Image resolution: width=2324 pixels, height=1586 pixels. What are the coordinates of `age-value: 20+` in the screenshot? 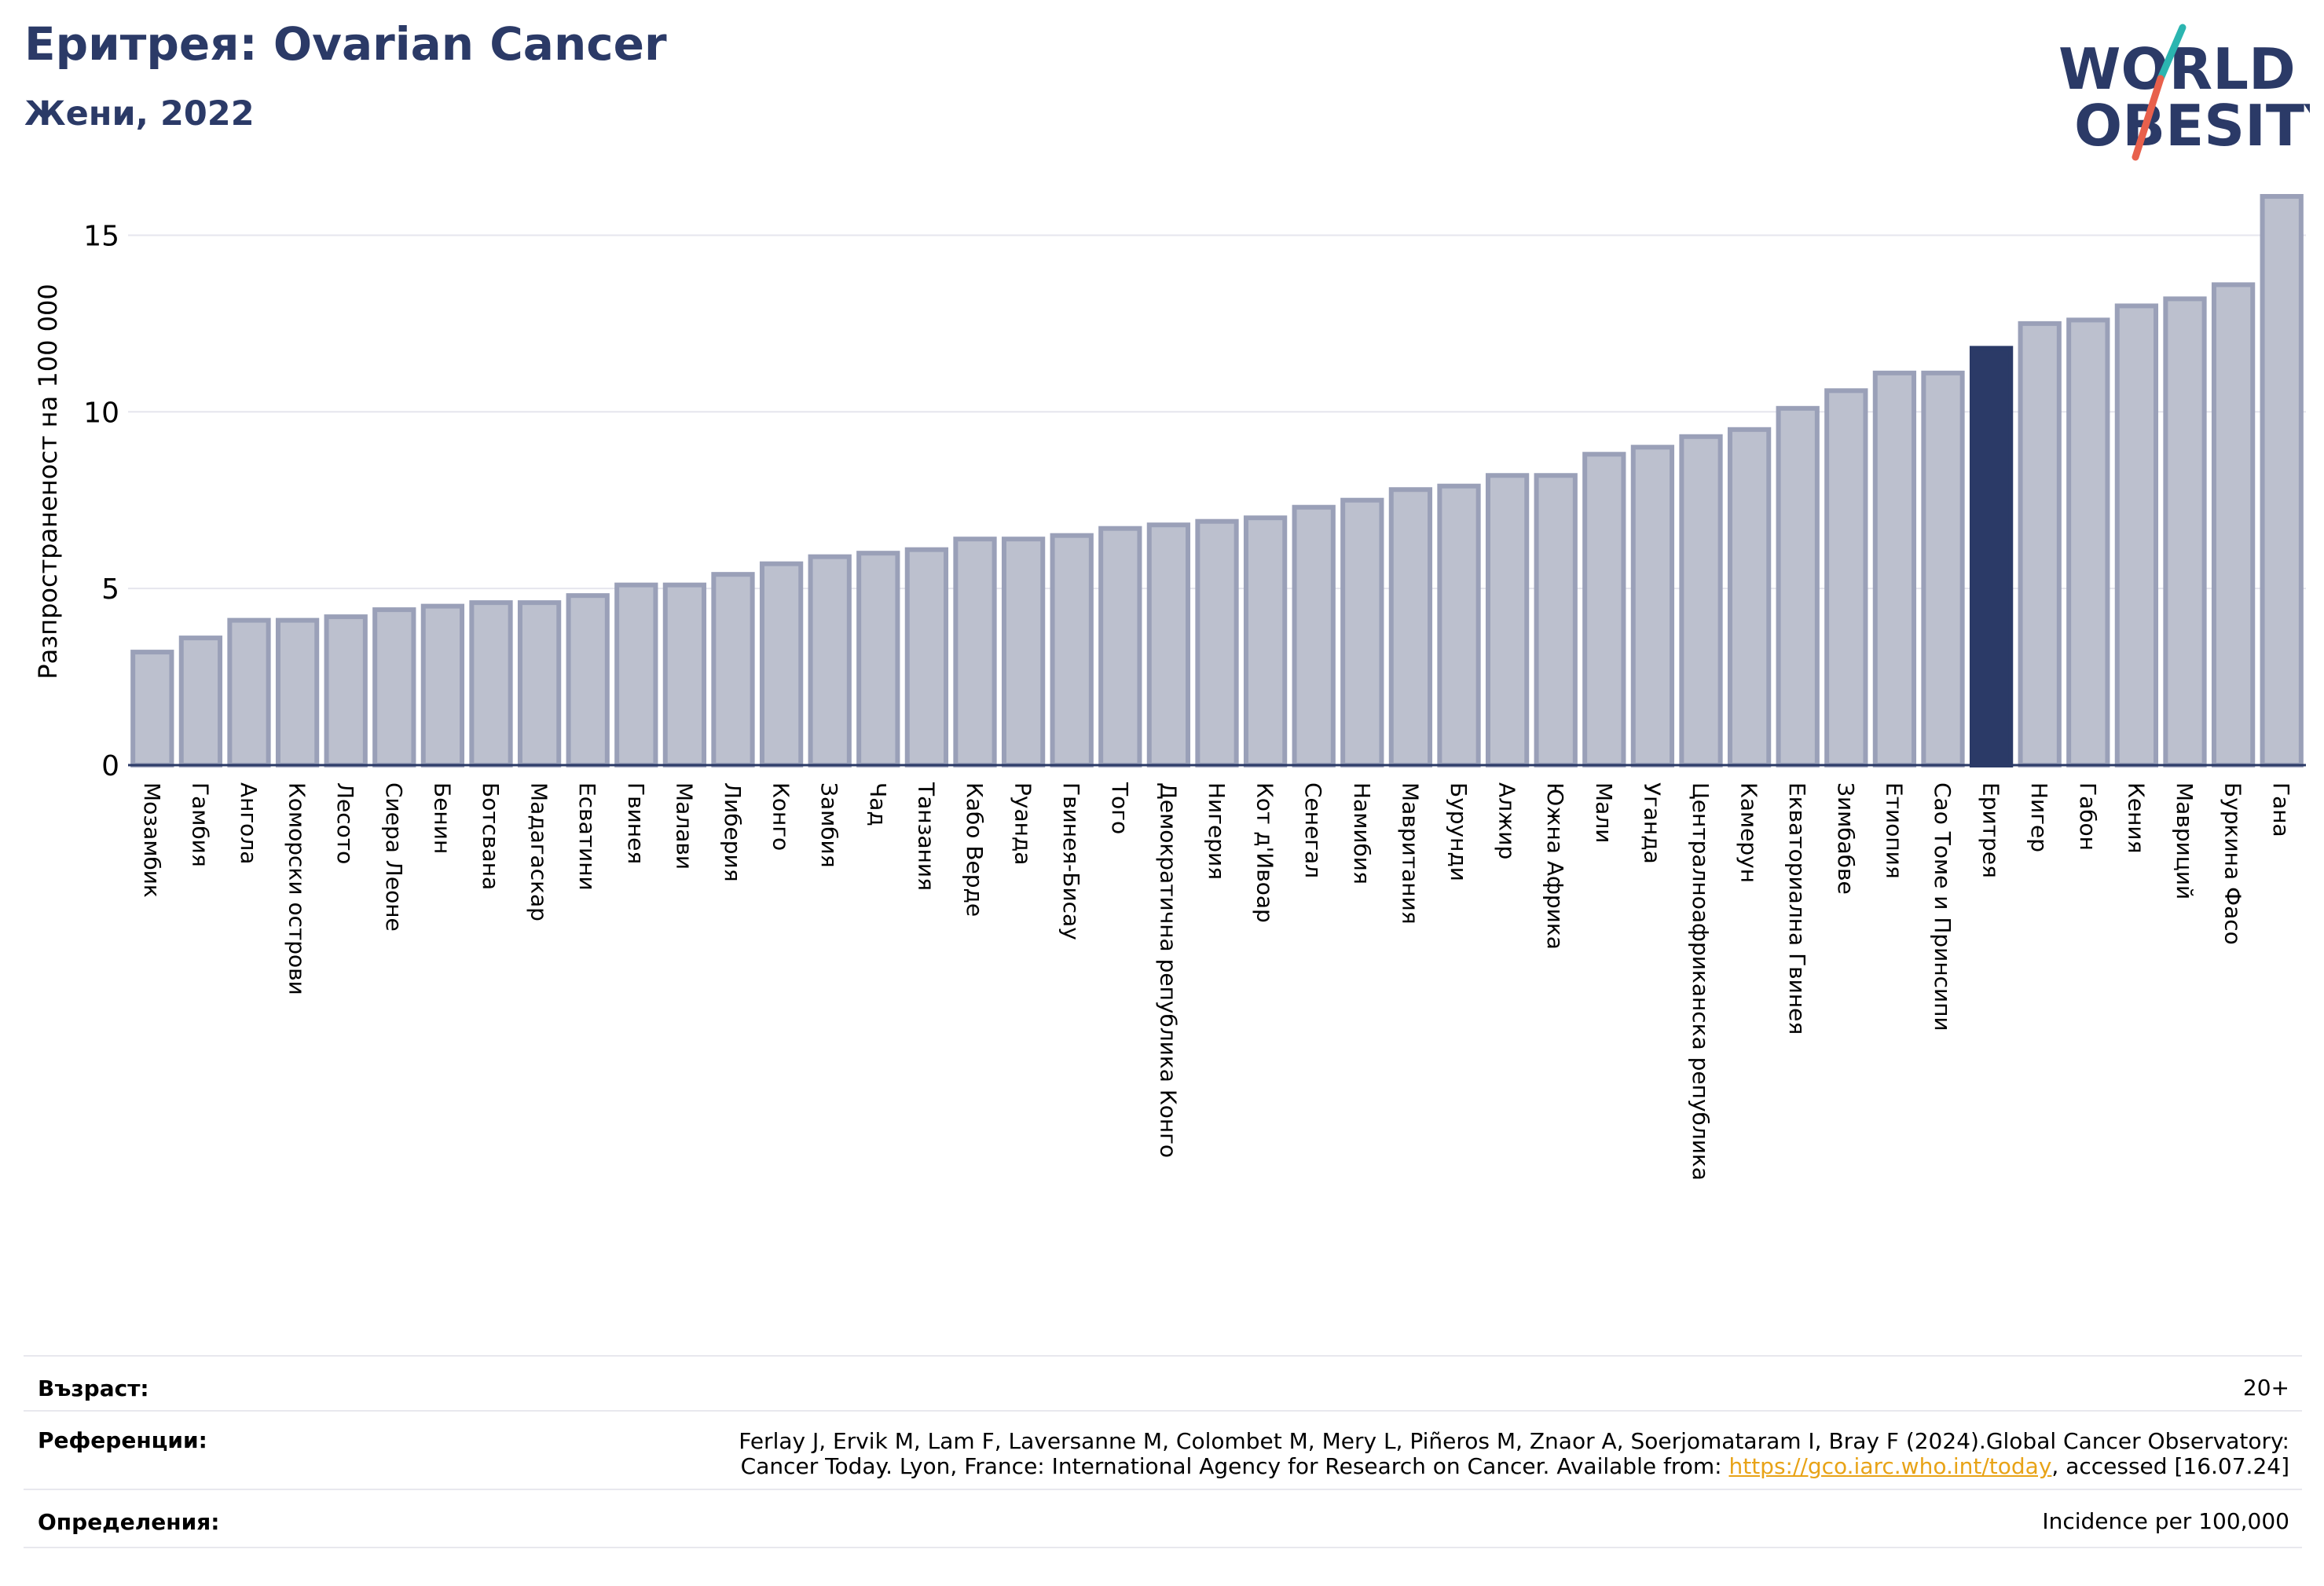 It's located at (2265, 1388).